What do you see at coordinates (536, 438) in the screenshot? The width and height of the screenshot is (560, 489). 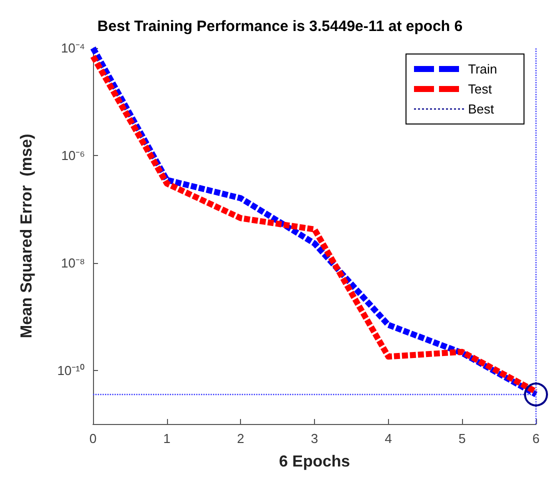 I see `x-tick-label: 6` at bounding box center [536, 438].